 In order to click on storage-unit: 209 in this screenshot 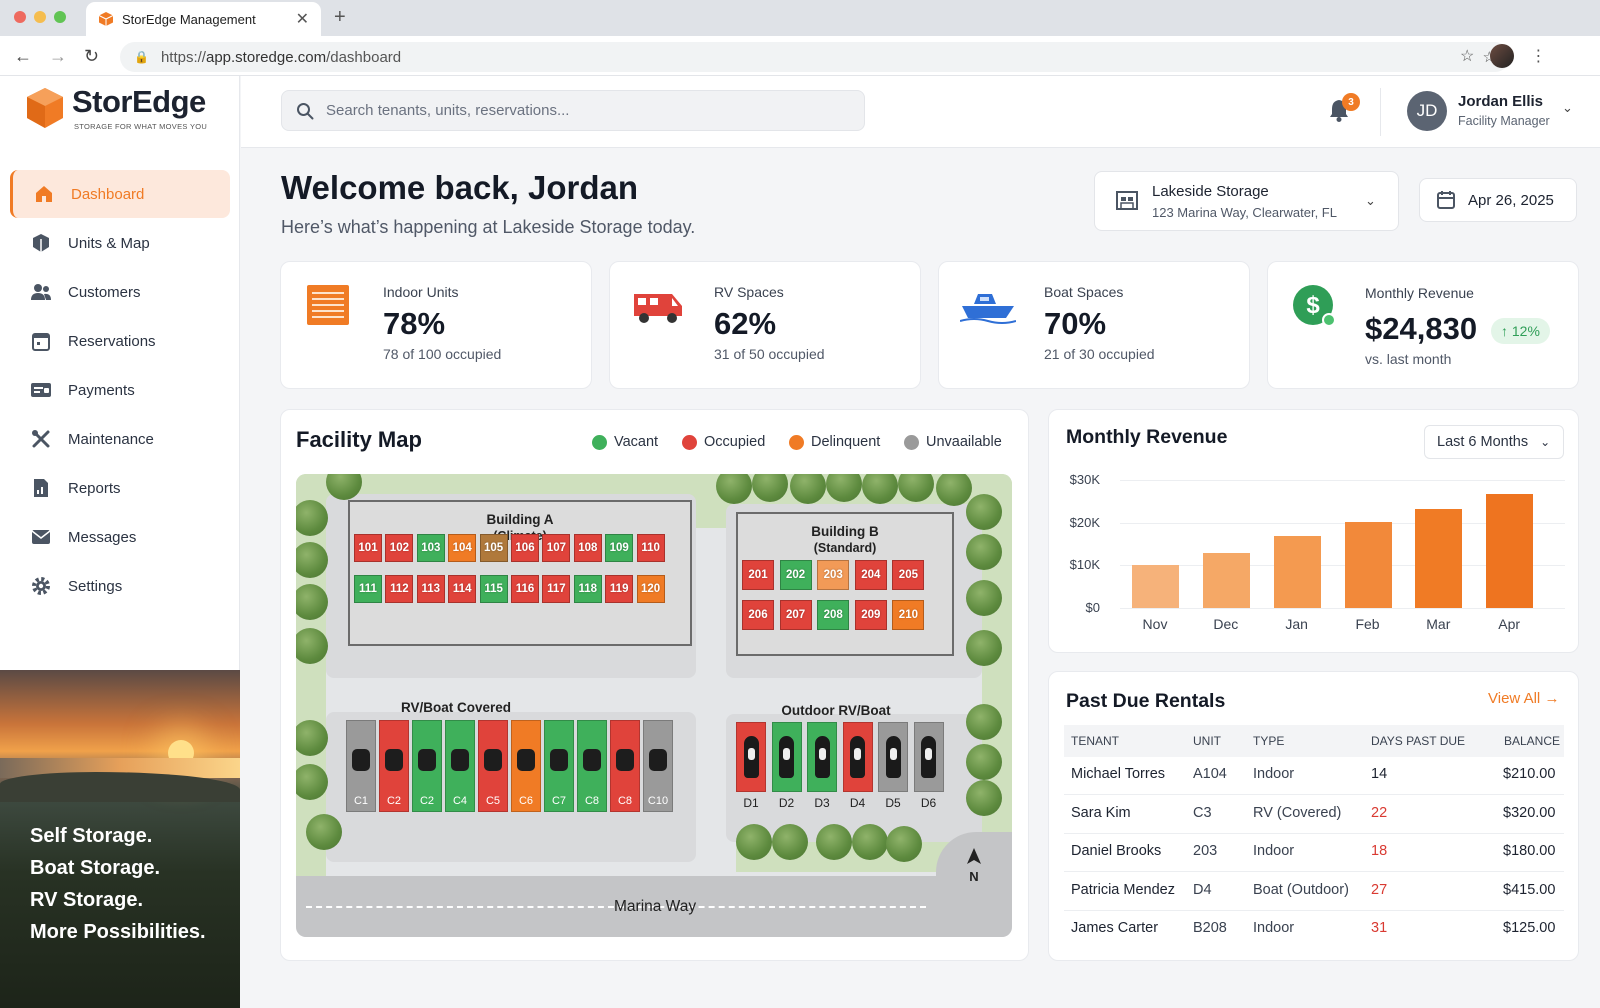, I will do `click(870, 615)`.